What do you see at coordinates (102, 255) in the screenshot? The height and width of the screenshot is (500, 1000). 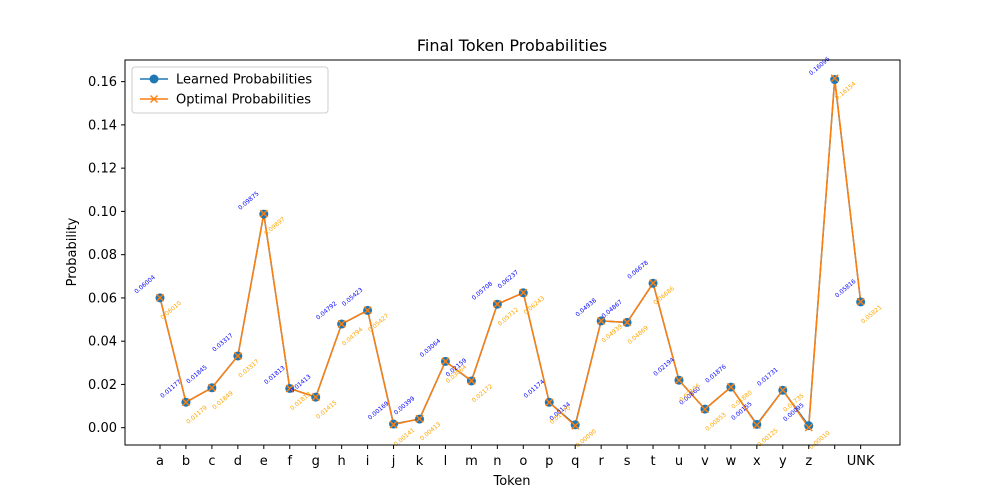 I see `y-tick-label: 0.08` at bounding box center [102, 255].